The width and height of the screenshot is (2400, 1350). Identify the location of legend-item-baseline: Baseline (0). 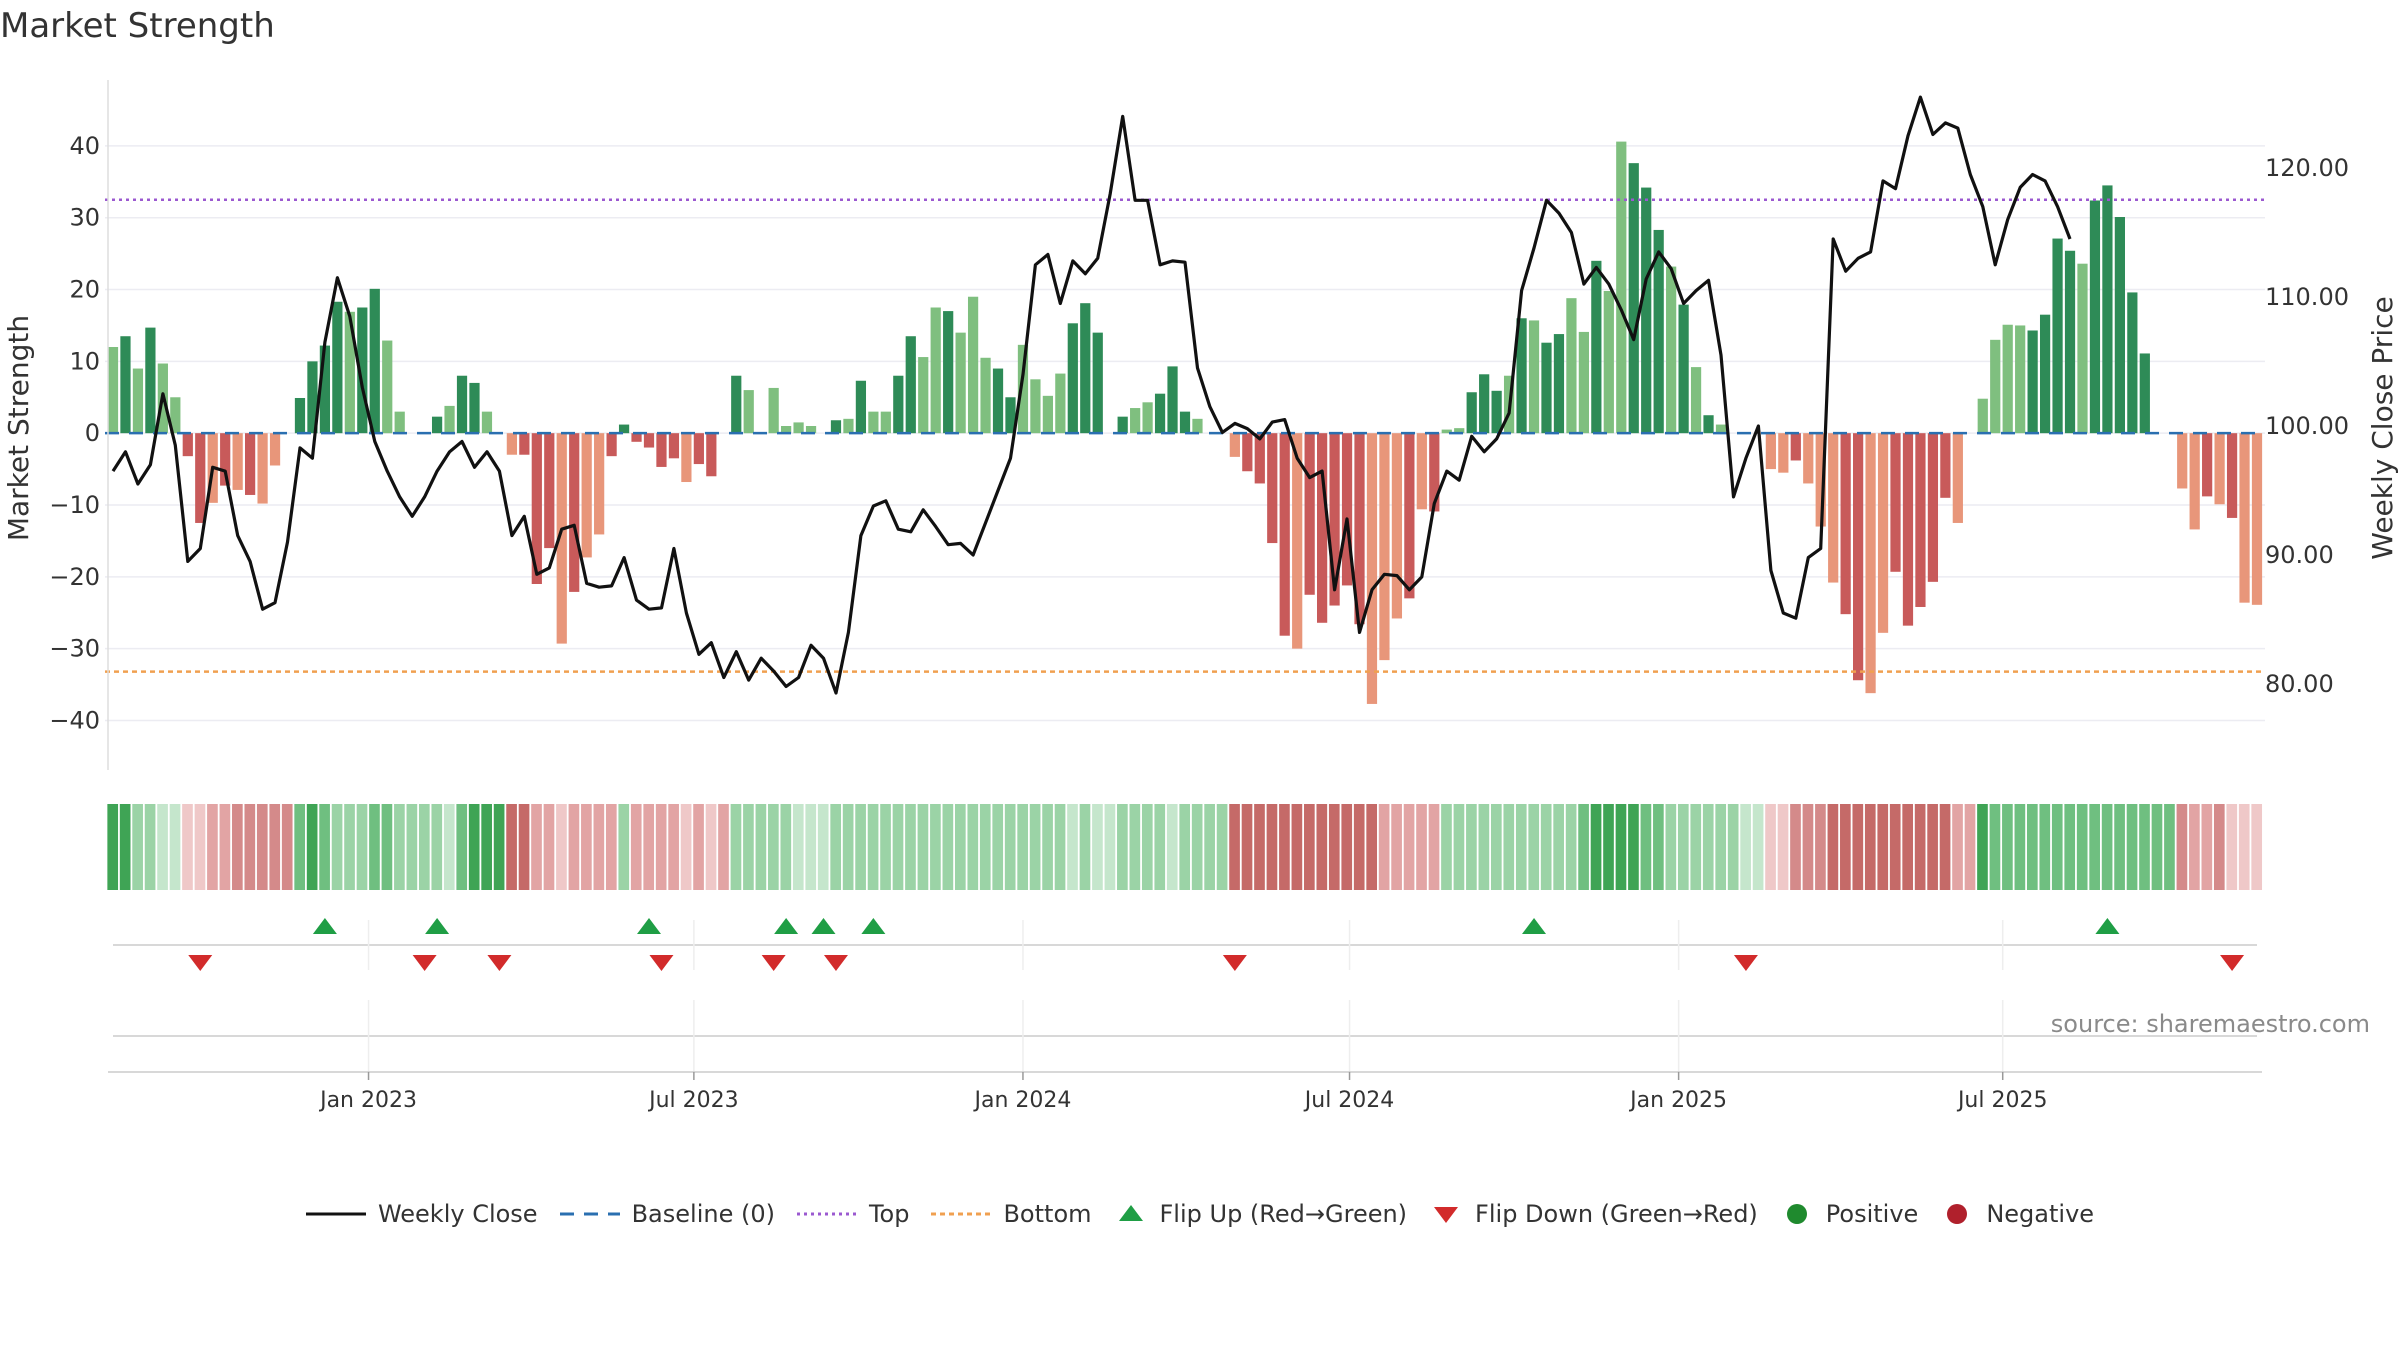
(667, 1214).